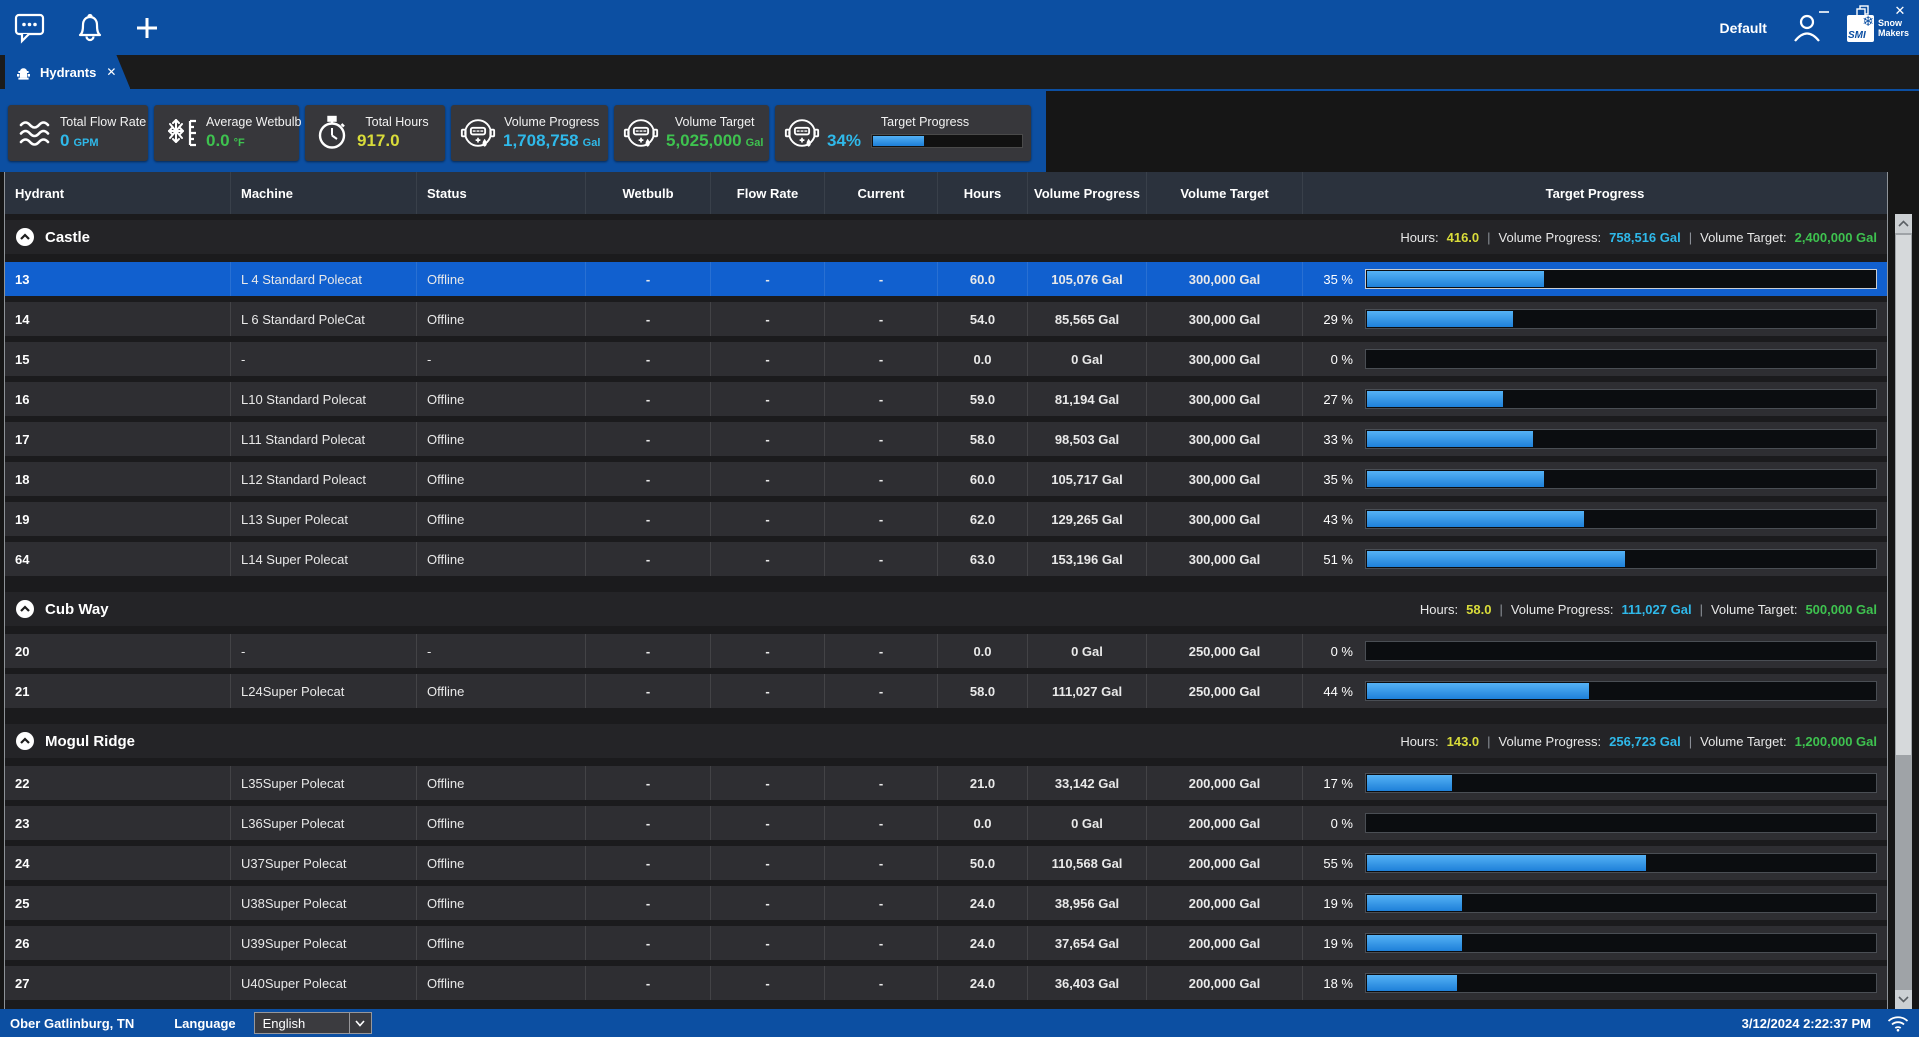 Image resolution: width=1919 pixels, height=1037 pixels. Describe the element at coordinates (1743, 741) in the screenshot. I see `summary-label: Volume Target:` at that location.